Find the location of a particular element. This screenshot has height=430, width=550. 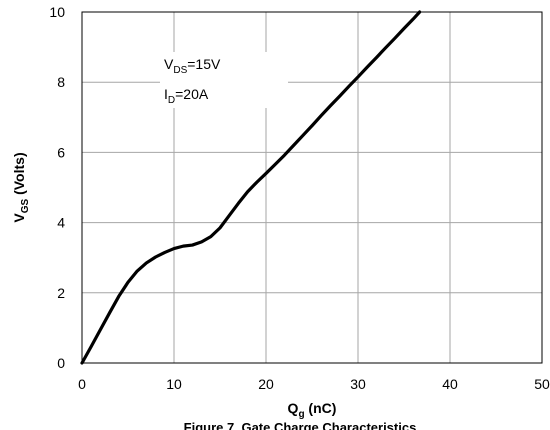

annotation-id: ID=20A is located at coordinates (186, 96).